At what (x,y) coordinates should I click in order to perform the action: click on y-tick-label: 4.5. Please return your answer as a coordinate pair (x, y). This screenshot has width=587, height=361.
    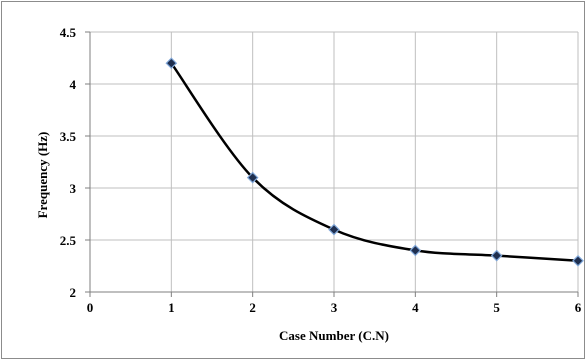
    Looking at the image, I should click on (68, 32).